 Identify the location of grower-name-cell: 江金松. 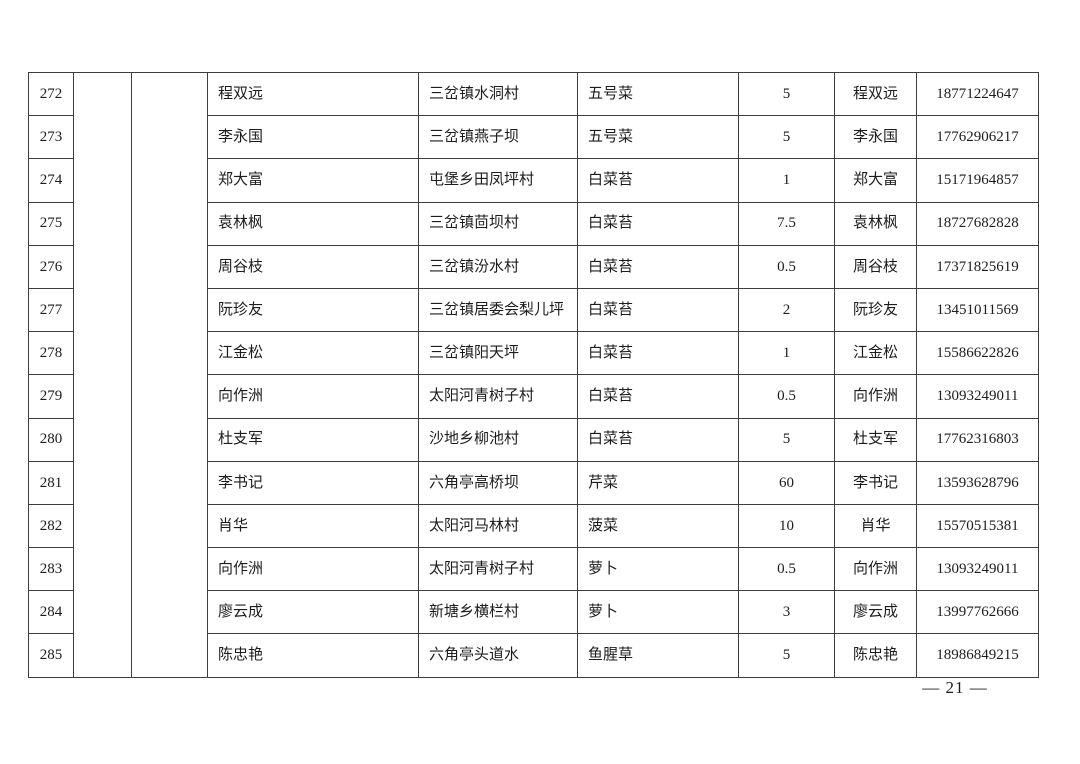
(313, 353).